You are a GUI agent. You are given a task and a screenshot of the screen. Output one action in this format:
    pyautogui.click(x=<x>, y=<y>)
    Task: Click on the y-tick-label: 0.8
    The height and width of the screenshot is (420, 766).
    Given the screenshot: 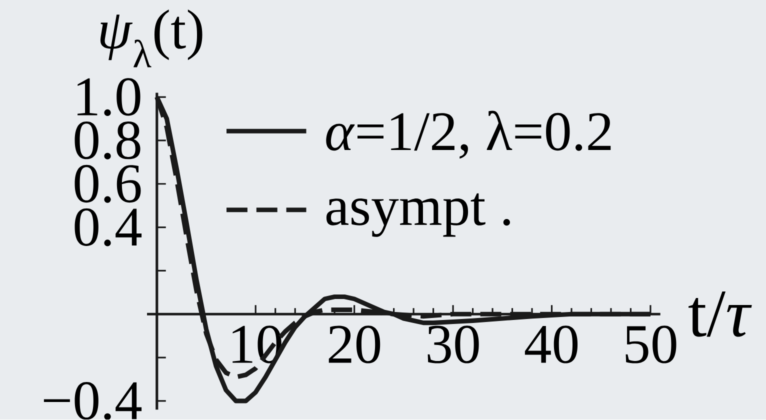 What is the action you would take?
    pyautogui.click(x=107, y=141)
    